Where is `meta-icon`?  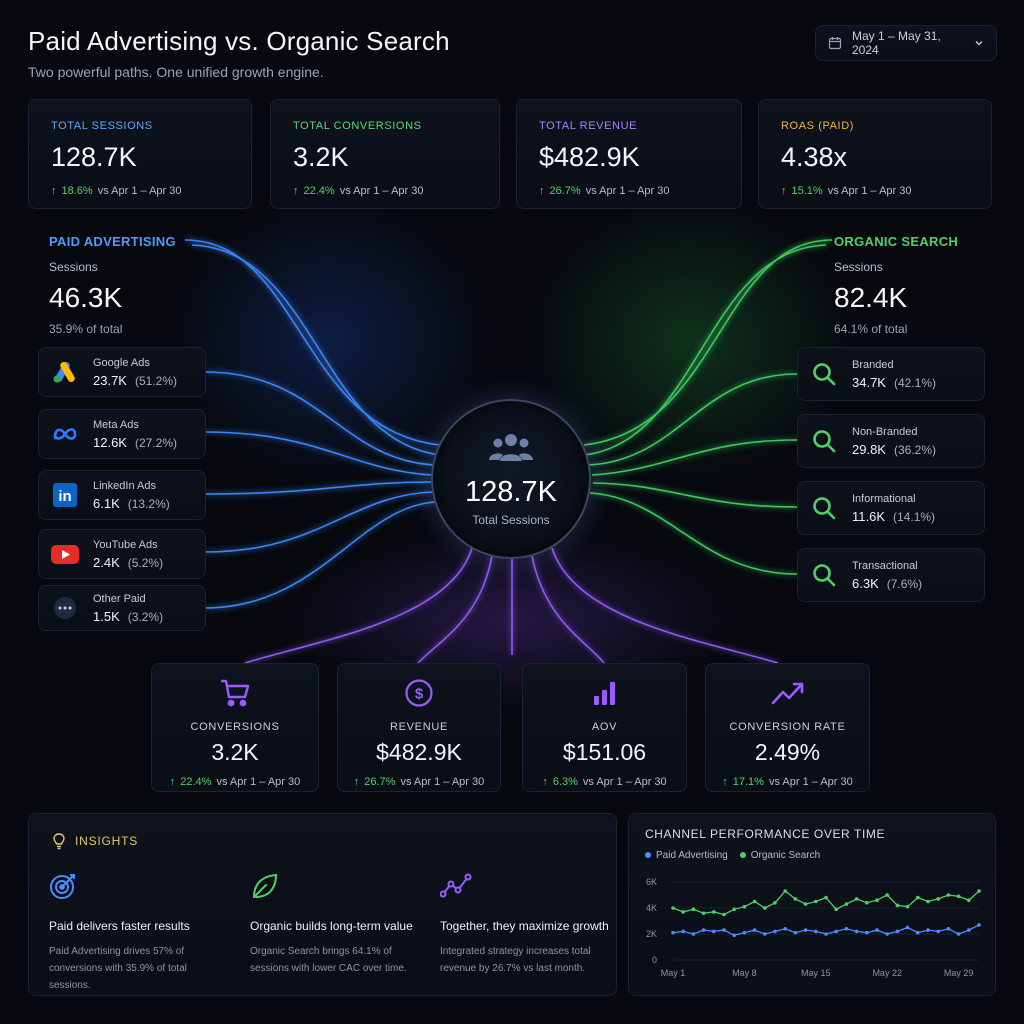 meta-icon is located at coordinates (65, 434).